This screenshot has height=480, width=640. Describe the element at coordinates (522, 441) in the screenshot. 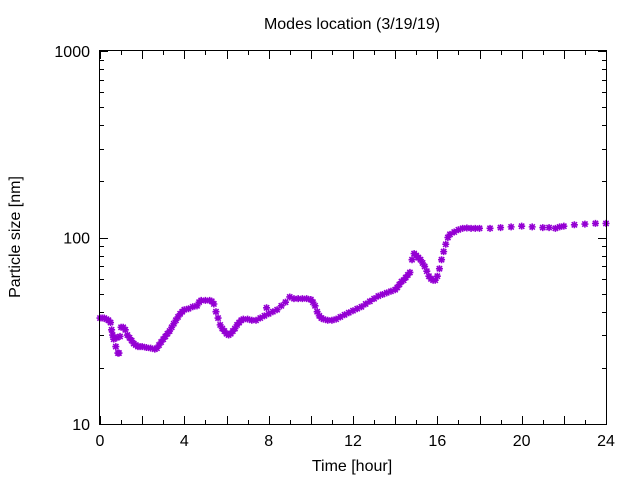

I see `x-tick-label: 20` at that location.